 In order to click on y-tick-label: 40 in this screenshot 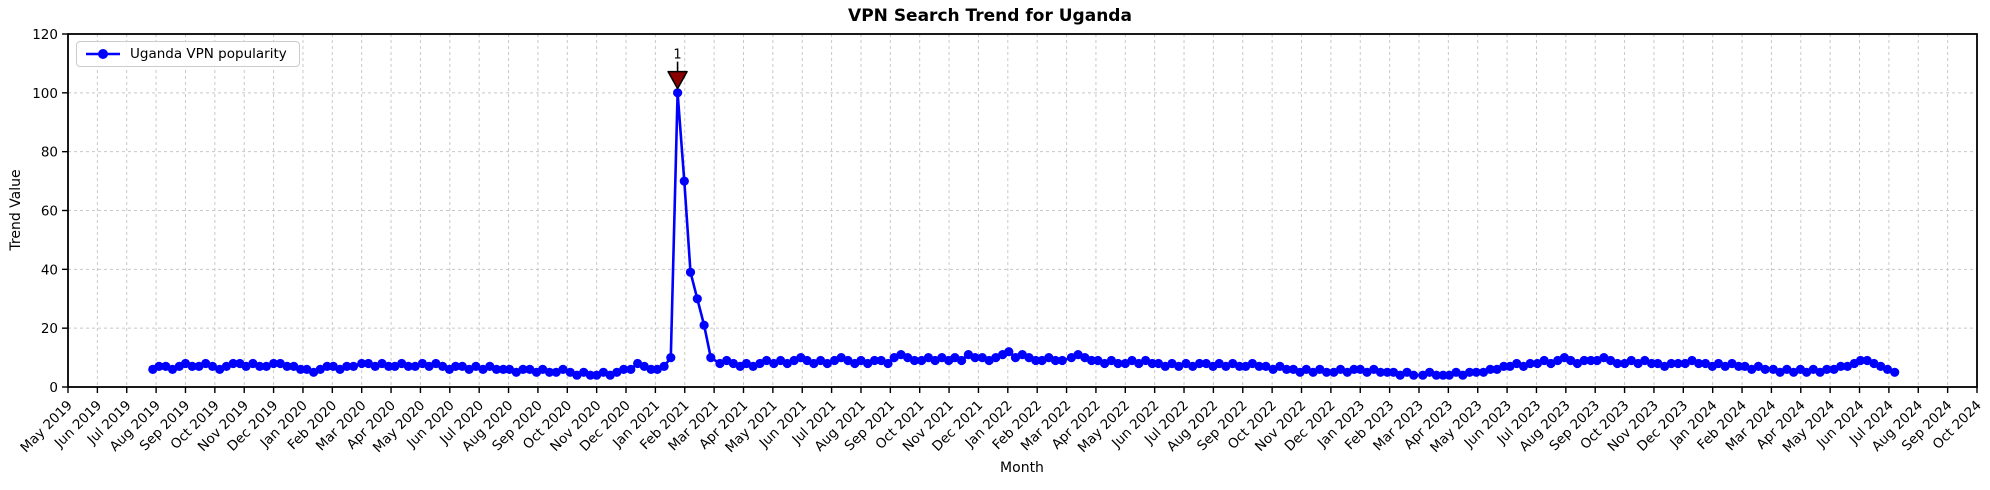, I will do `click(49, 270)`.